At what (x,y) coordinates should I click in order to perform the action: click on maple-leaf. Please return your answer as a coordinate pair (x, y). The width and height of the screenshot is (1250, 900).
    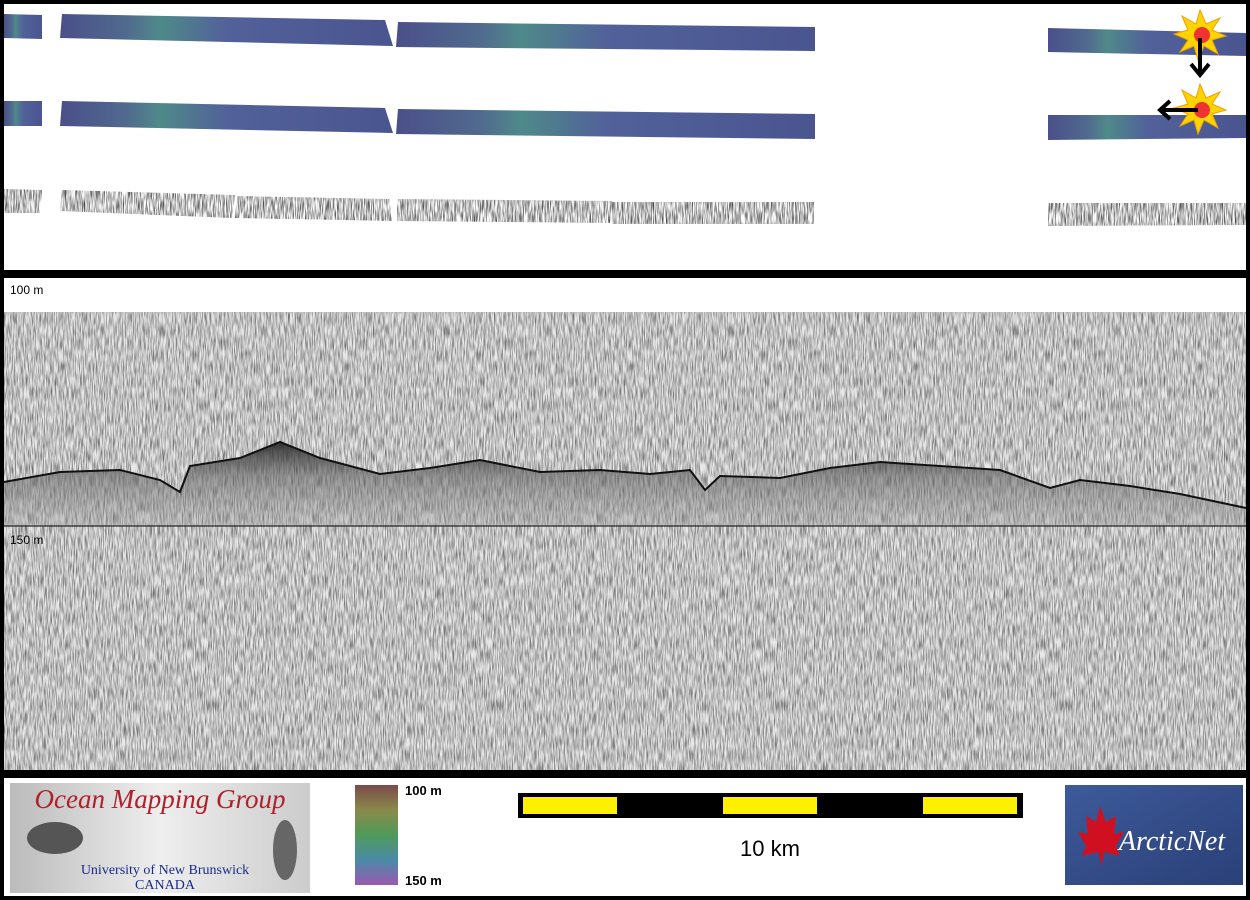
    Looking at the image, I should click on (1101, 836).